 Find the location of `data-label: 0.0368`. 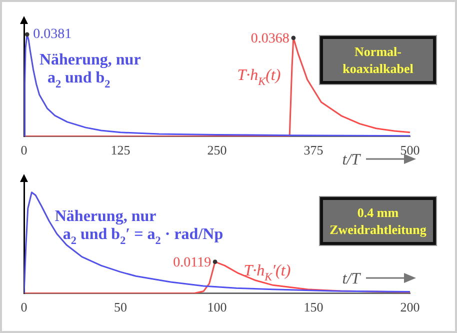

data-label: 0.0368 is located at coordinates (270, 39).